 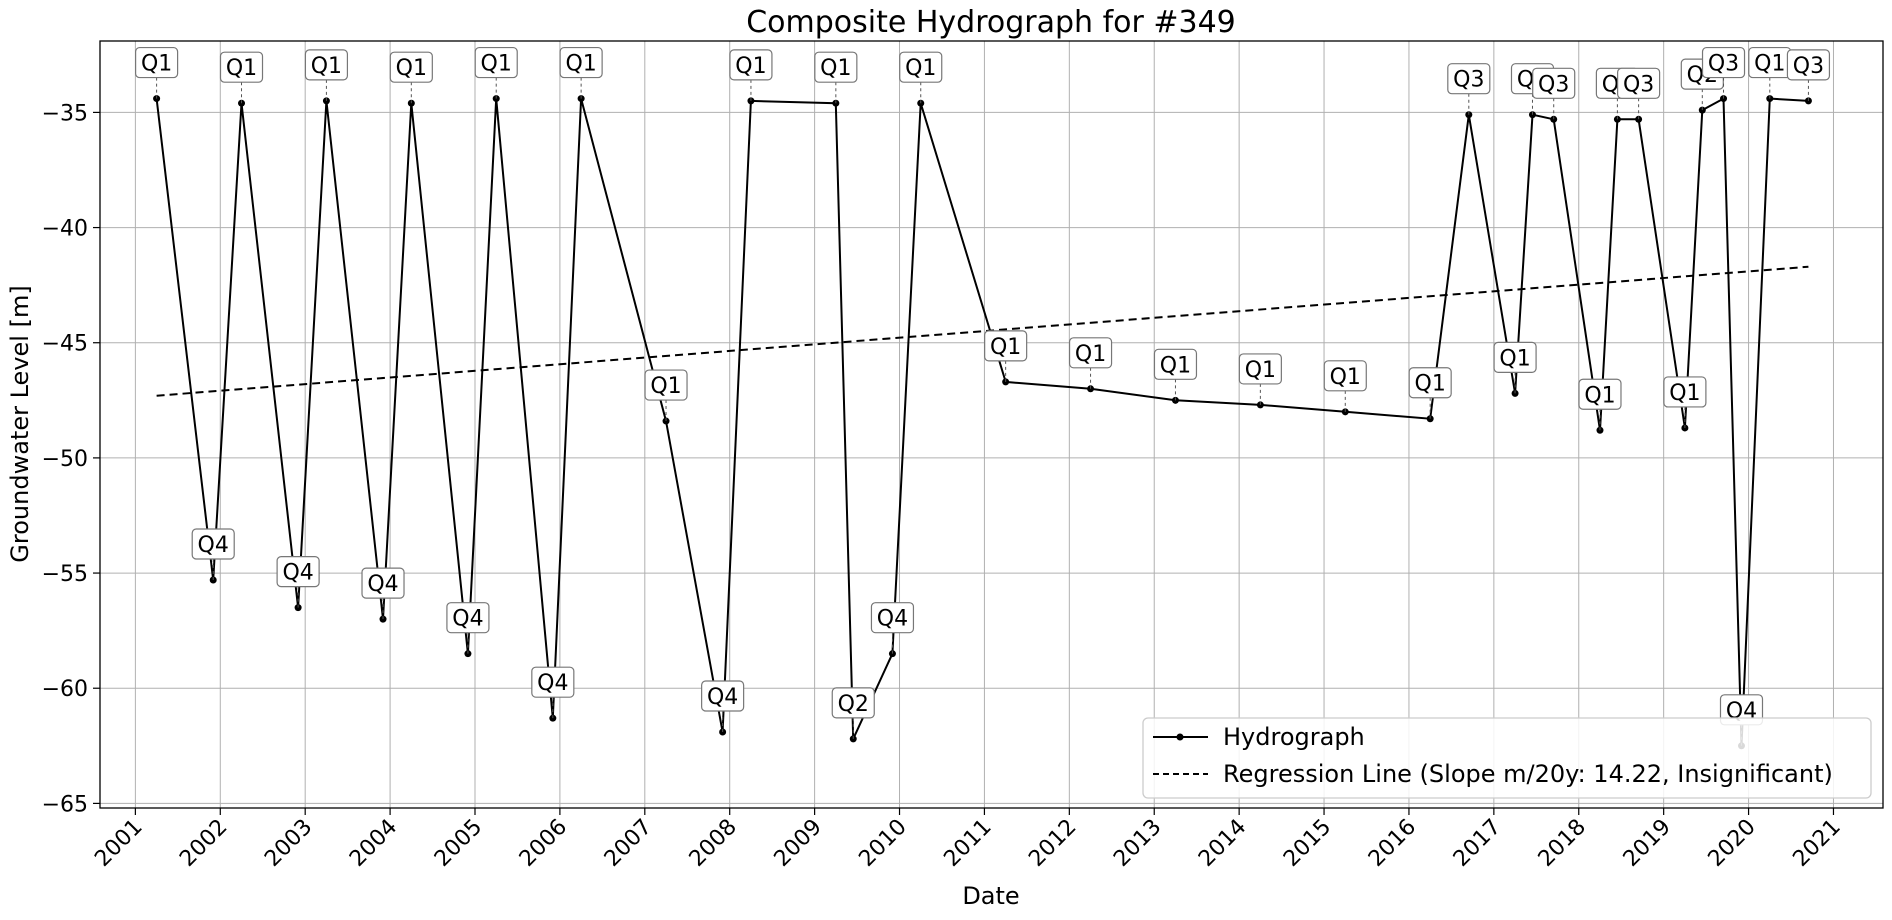 I want to click on legend-hydrograph-label: Hydrograph, so click(x=1294, y=737).